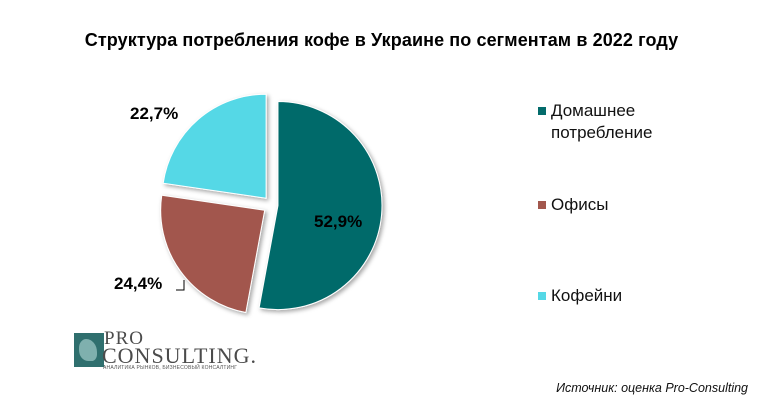 The height and width of the screenshot is (413, 763). Describe the element at coordinates (180, 355) in the screenshot. I see `logo-text-consulting: CONSULTING.` at that location.